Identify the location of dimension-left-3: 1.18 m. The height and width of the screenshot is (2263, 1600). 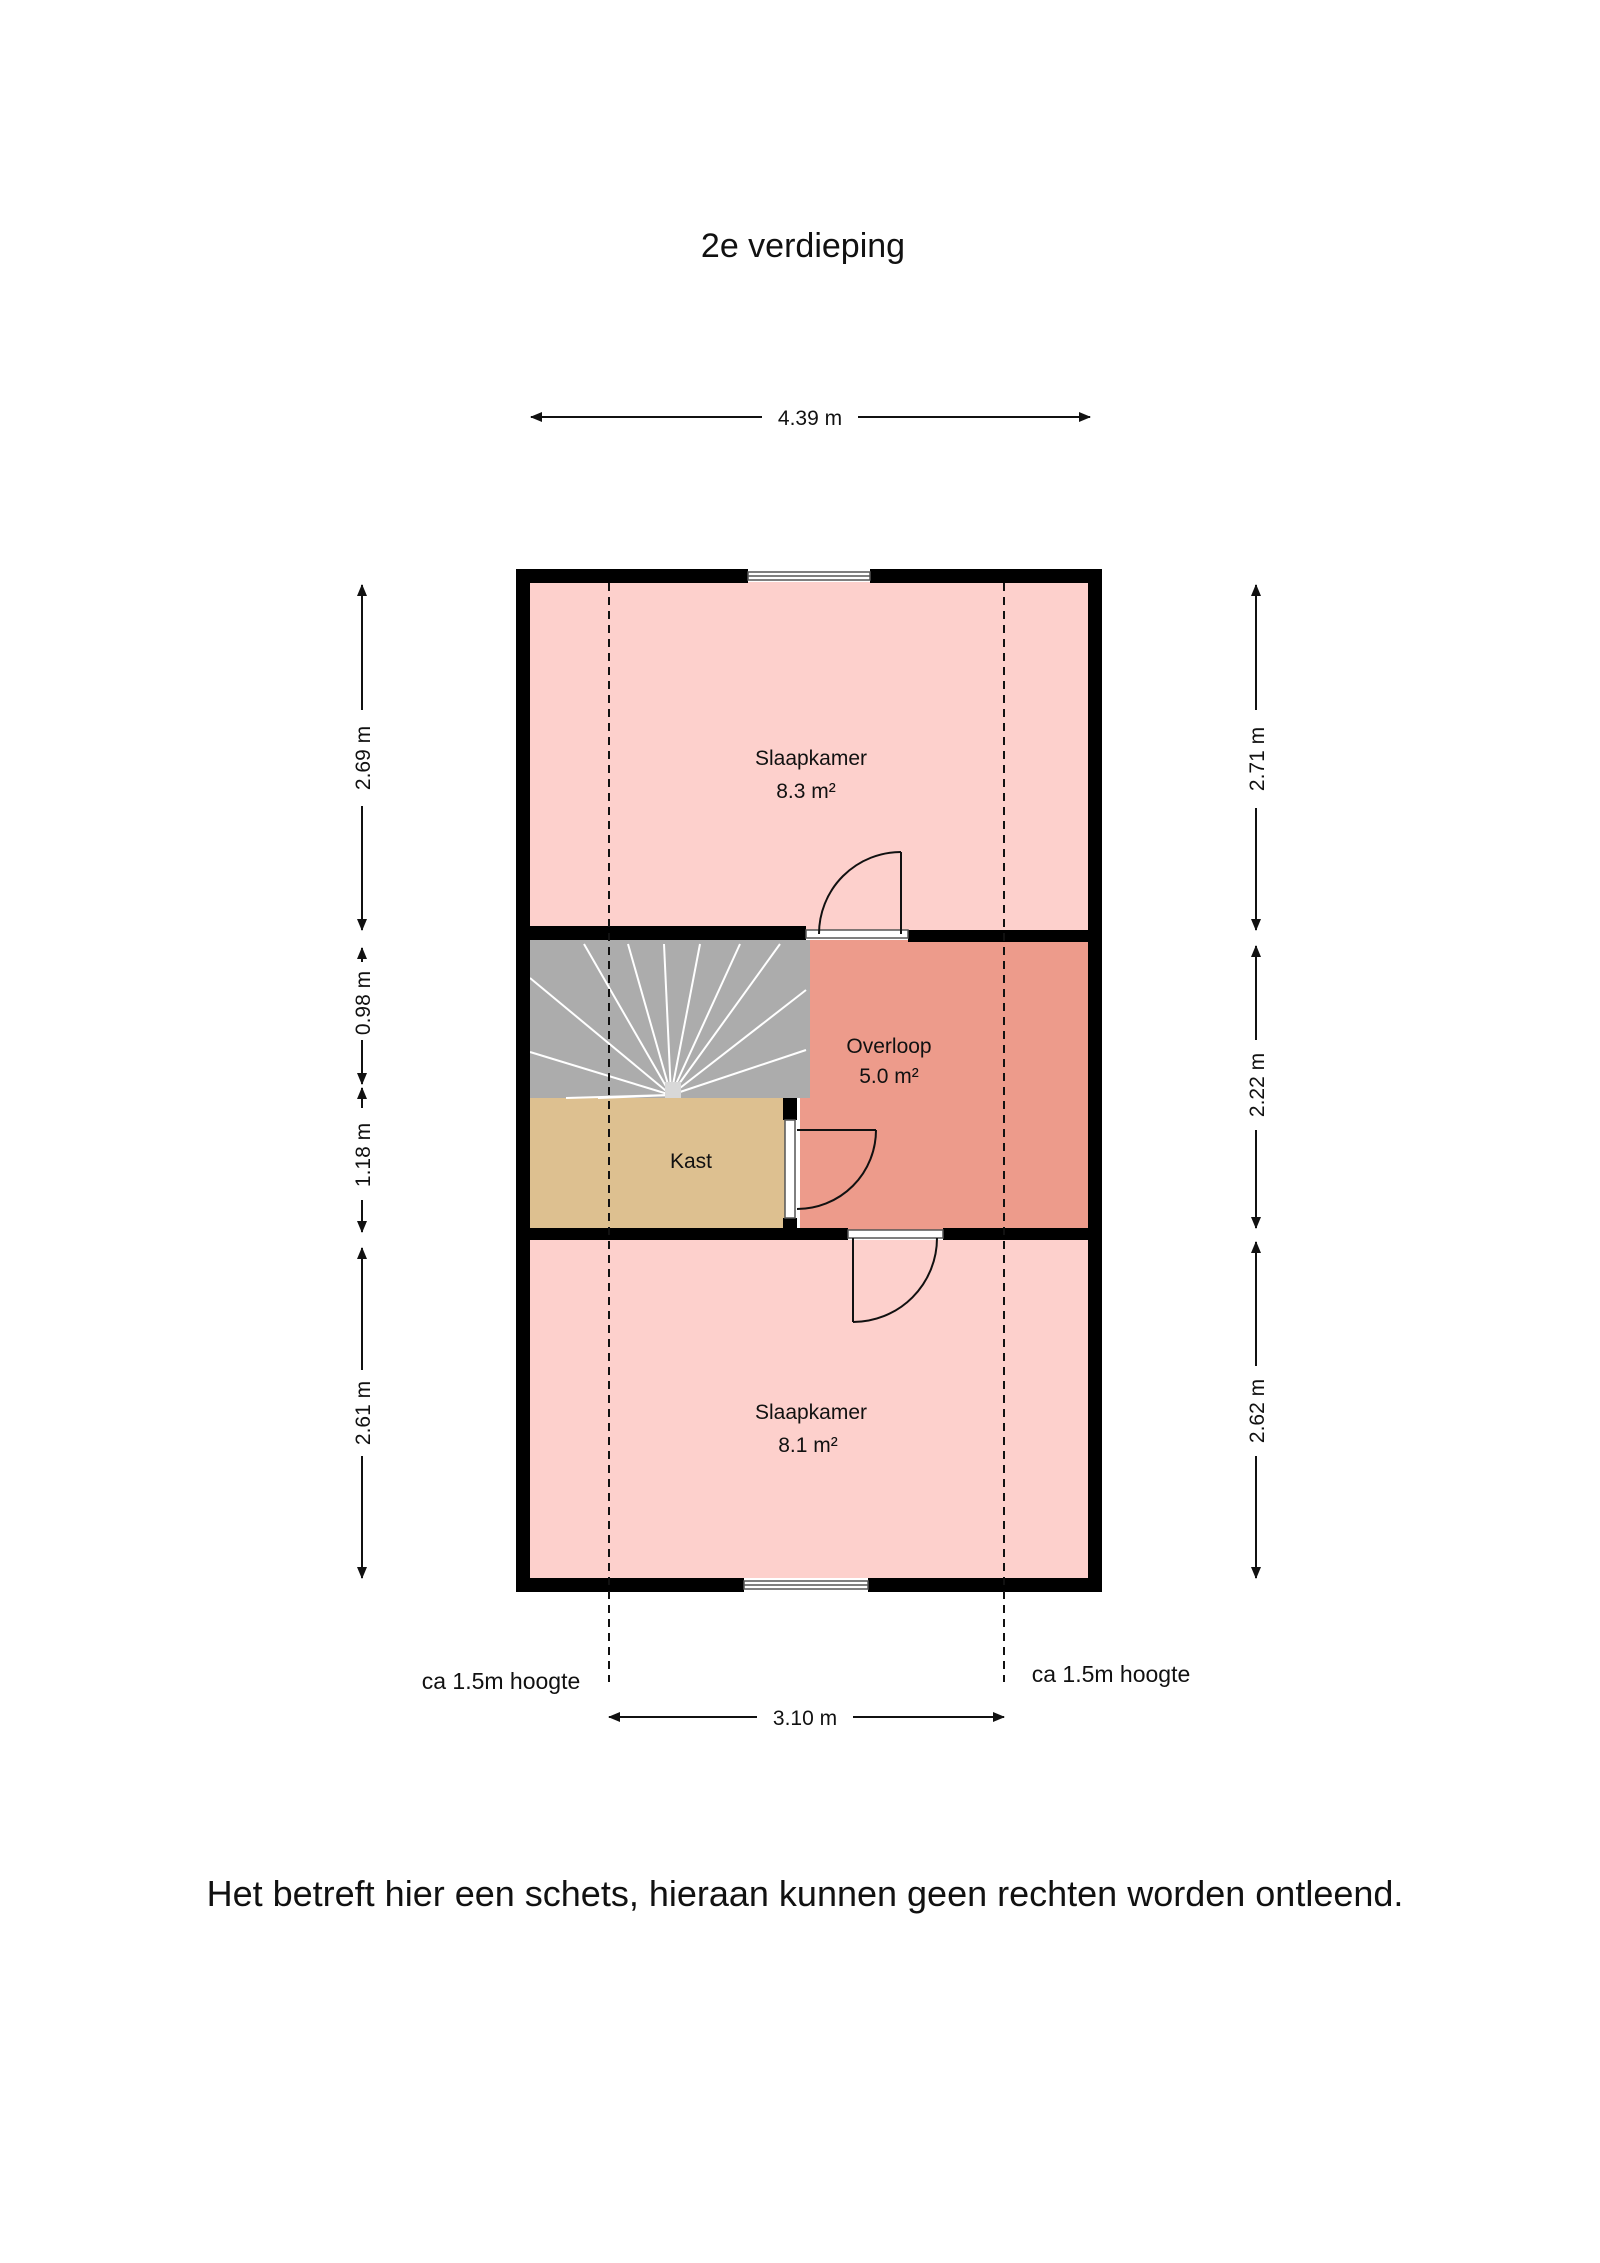
(363, 1155).